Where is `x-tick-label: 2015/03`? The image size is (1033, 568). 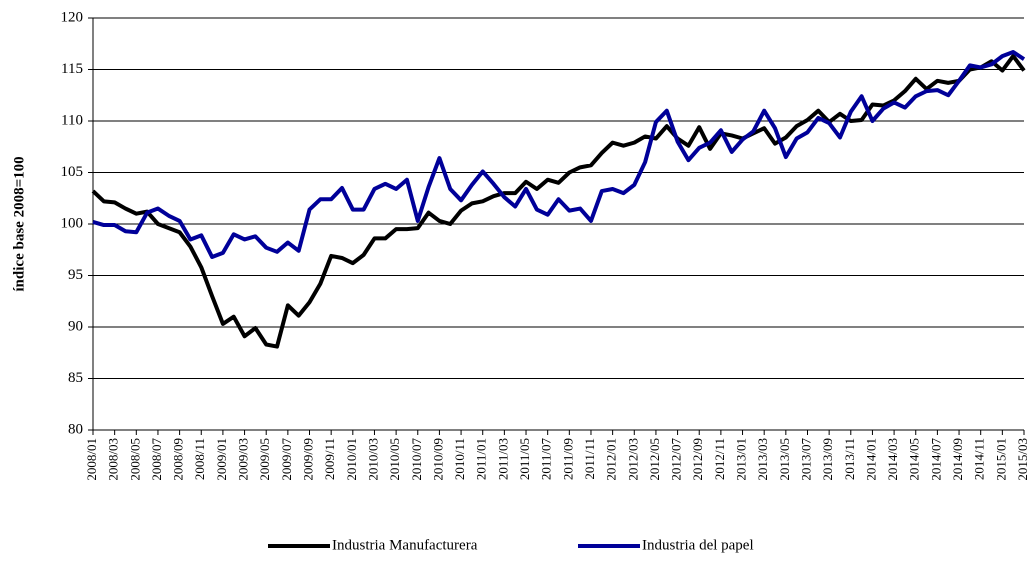
x-tick-label: 2015/03 is located at coordinates (1022, 459).